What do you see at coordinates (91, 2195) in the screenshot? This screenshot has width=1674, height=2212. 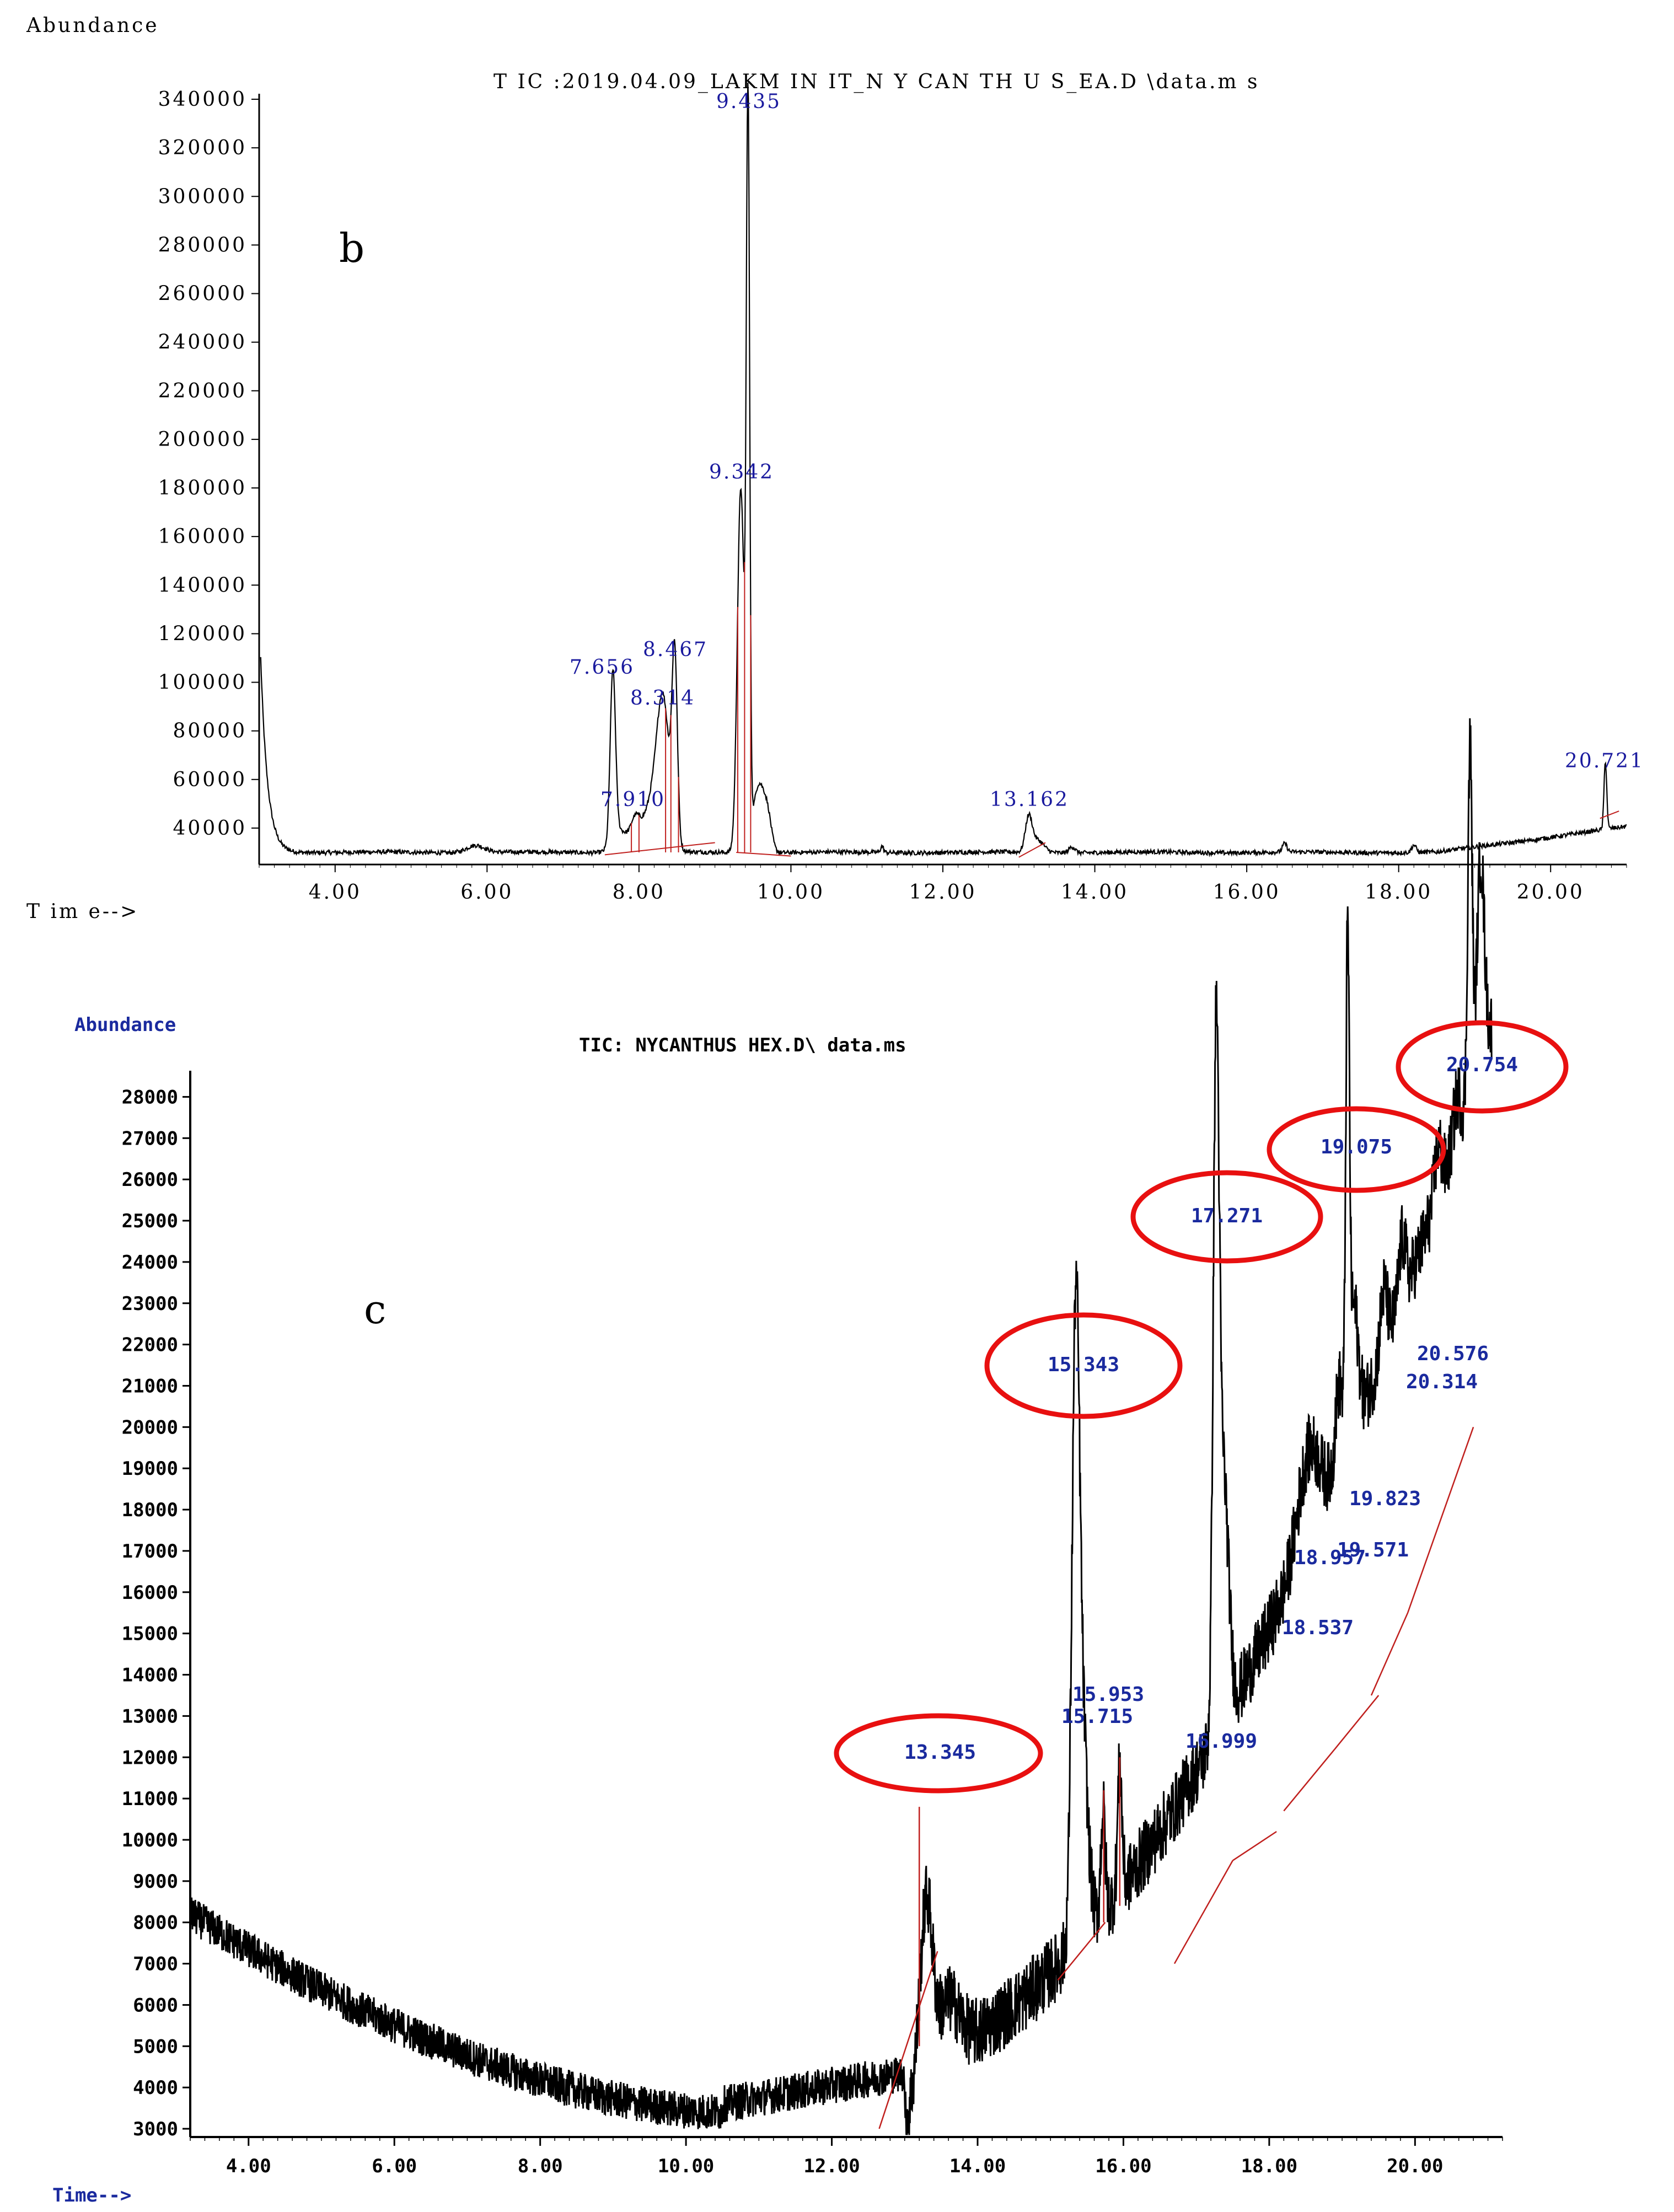 I see `panel-c-x-axis-label: Time-->` at bounding box center [91, 2195].